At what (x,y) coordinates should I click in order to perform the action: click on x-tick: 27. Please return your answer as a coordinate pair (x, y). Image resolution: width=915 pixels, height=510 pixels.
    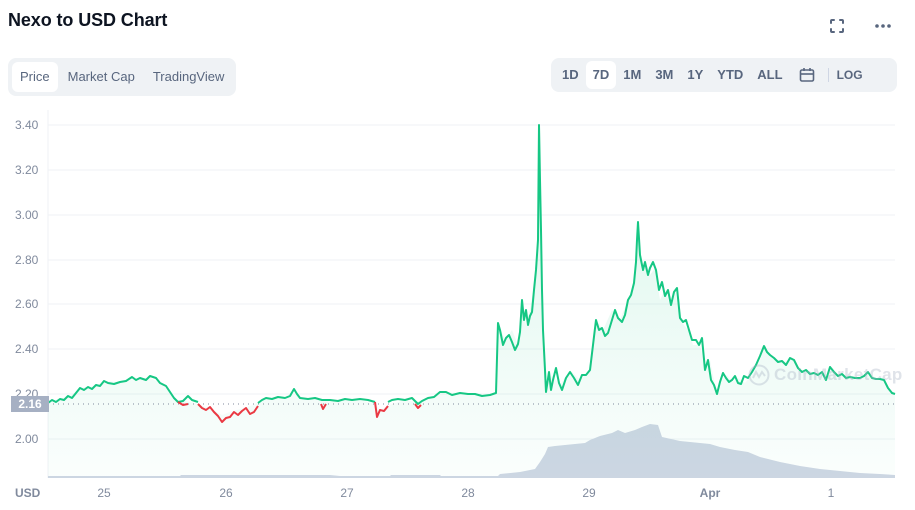
    Looking at the image, I should click on (347, 493).